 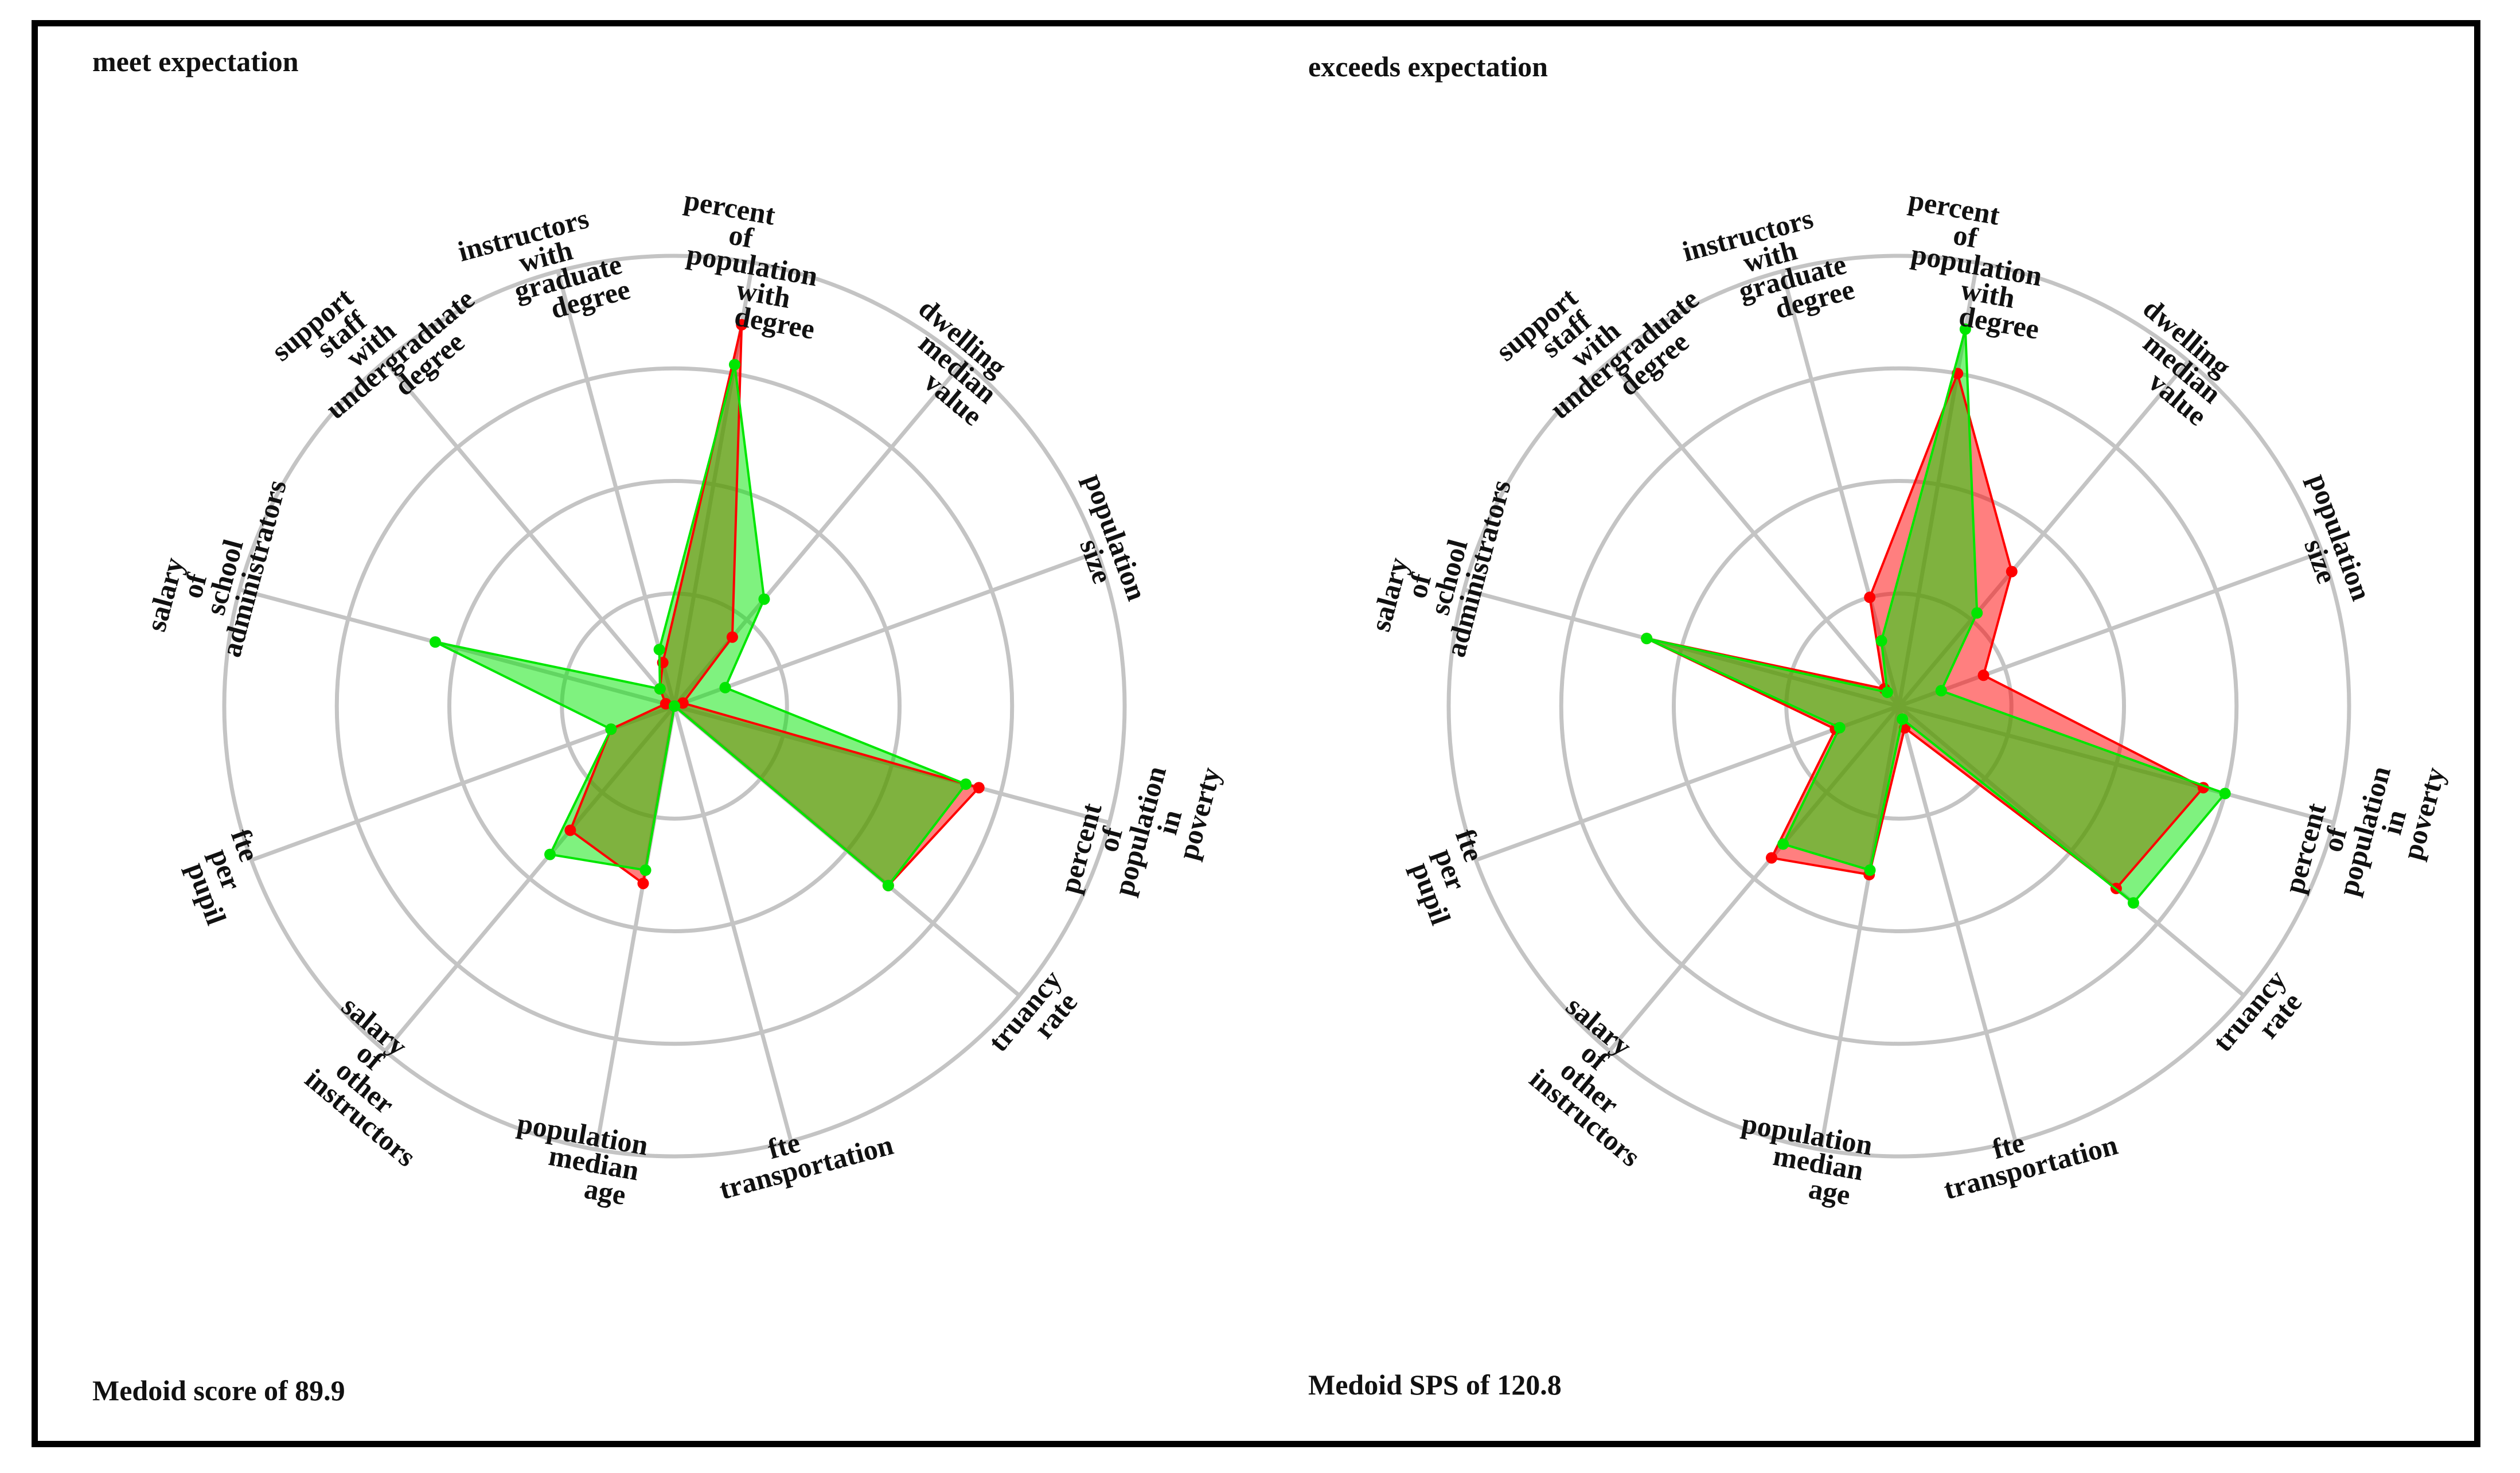 What do you see at coordinates (1428, 66) in the screenshot?
I see `chart-title: exceeds expectation` at bounding box center [1428, 66].